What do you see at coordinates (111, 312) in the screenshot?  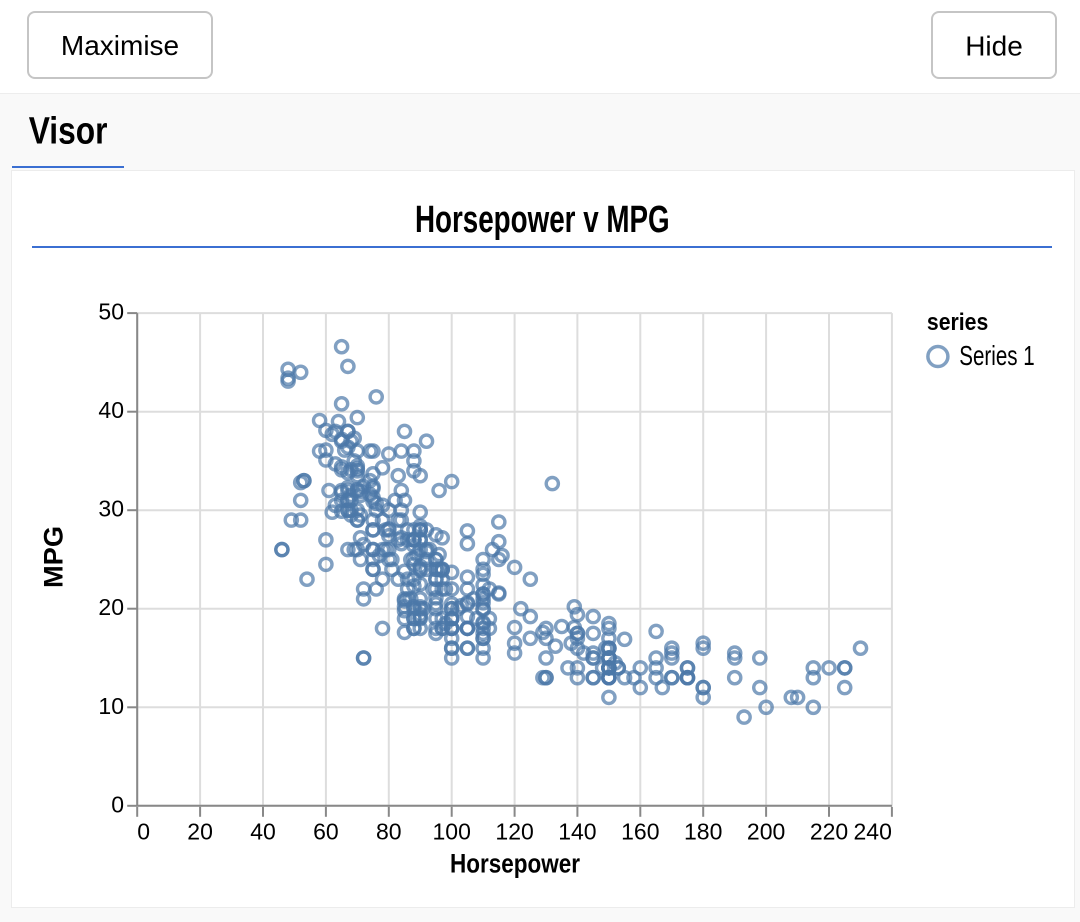 I see `svg-text: 50` at bounding box center [111, 312].